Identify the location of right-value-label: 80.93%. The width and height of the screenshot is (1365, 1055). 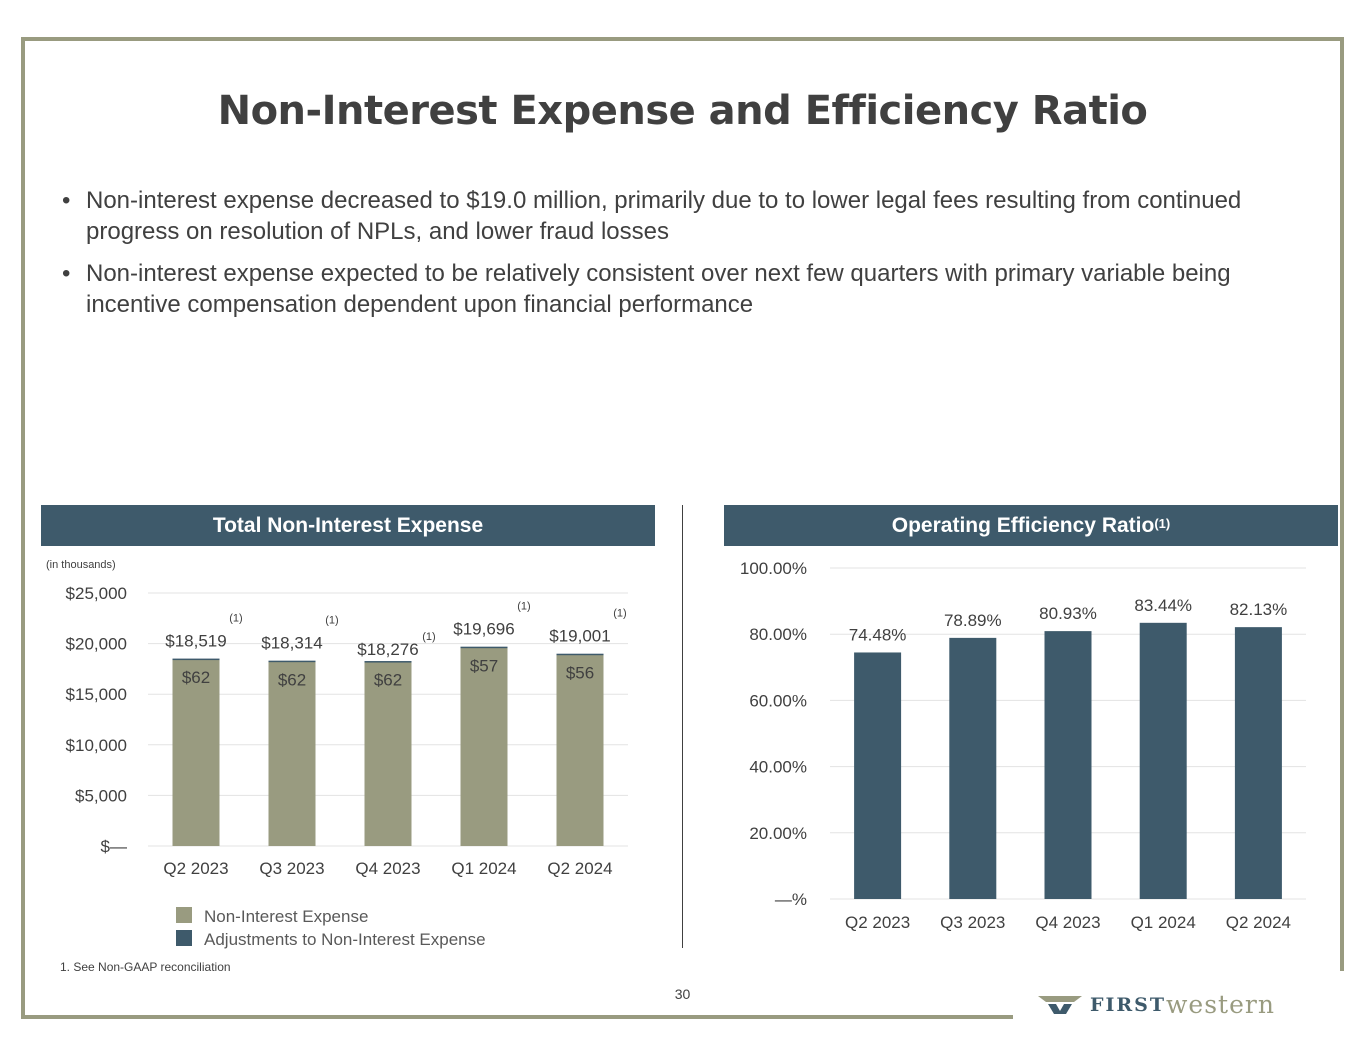
(1068, 613).